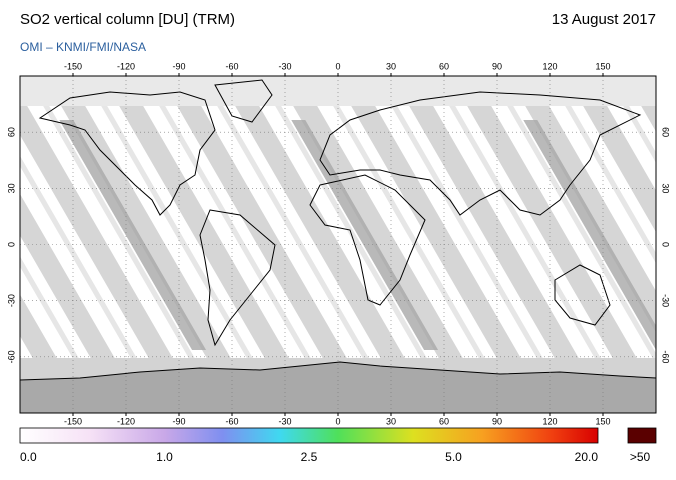  What do you see at coordinates (480, 153) in the screenshot?
I see `eurasia` at bounding box center [480, 153].